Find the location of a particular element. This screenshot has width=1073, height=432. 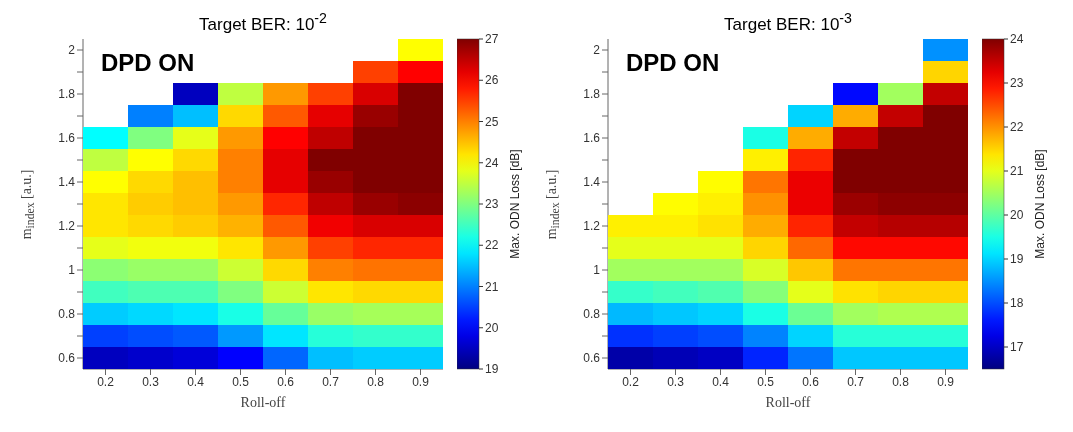

color-bar-label: 18 is located at coordinates (1017, 303).